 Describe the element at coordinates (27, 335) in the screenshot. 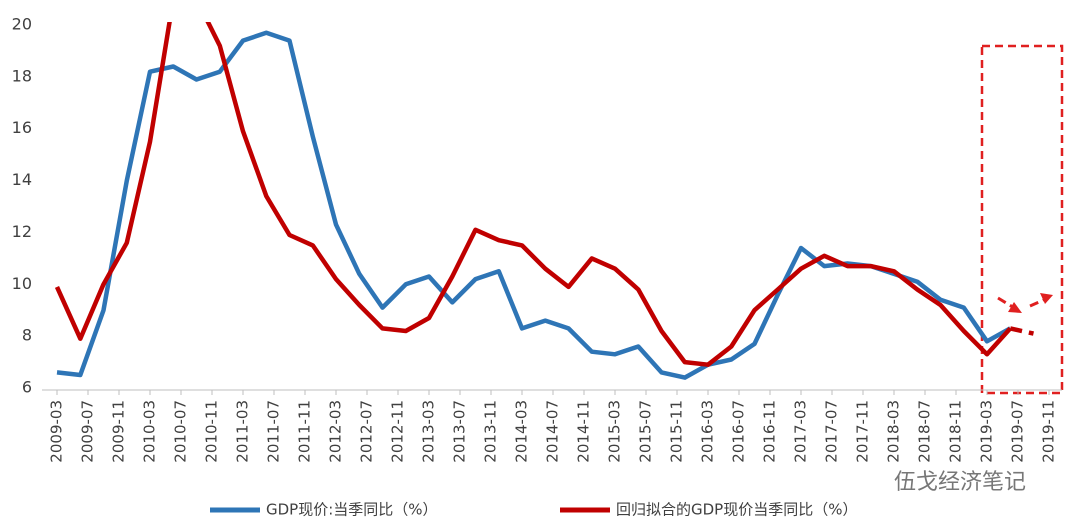

I see `y-tick-label: 8` at that location.